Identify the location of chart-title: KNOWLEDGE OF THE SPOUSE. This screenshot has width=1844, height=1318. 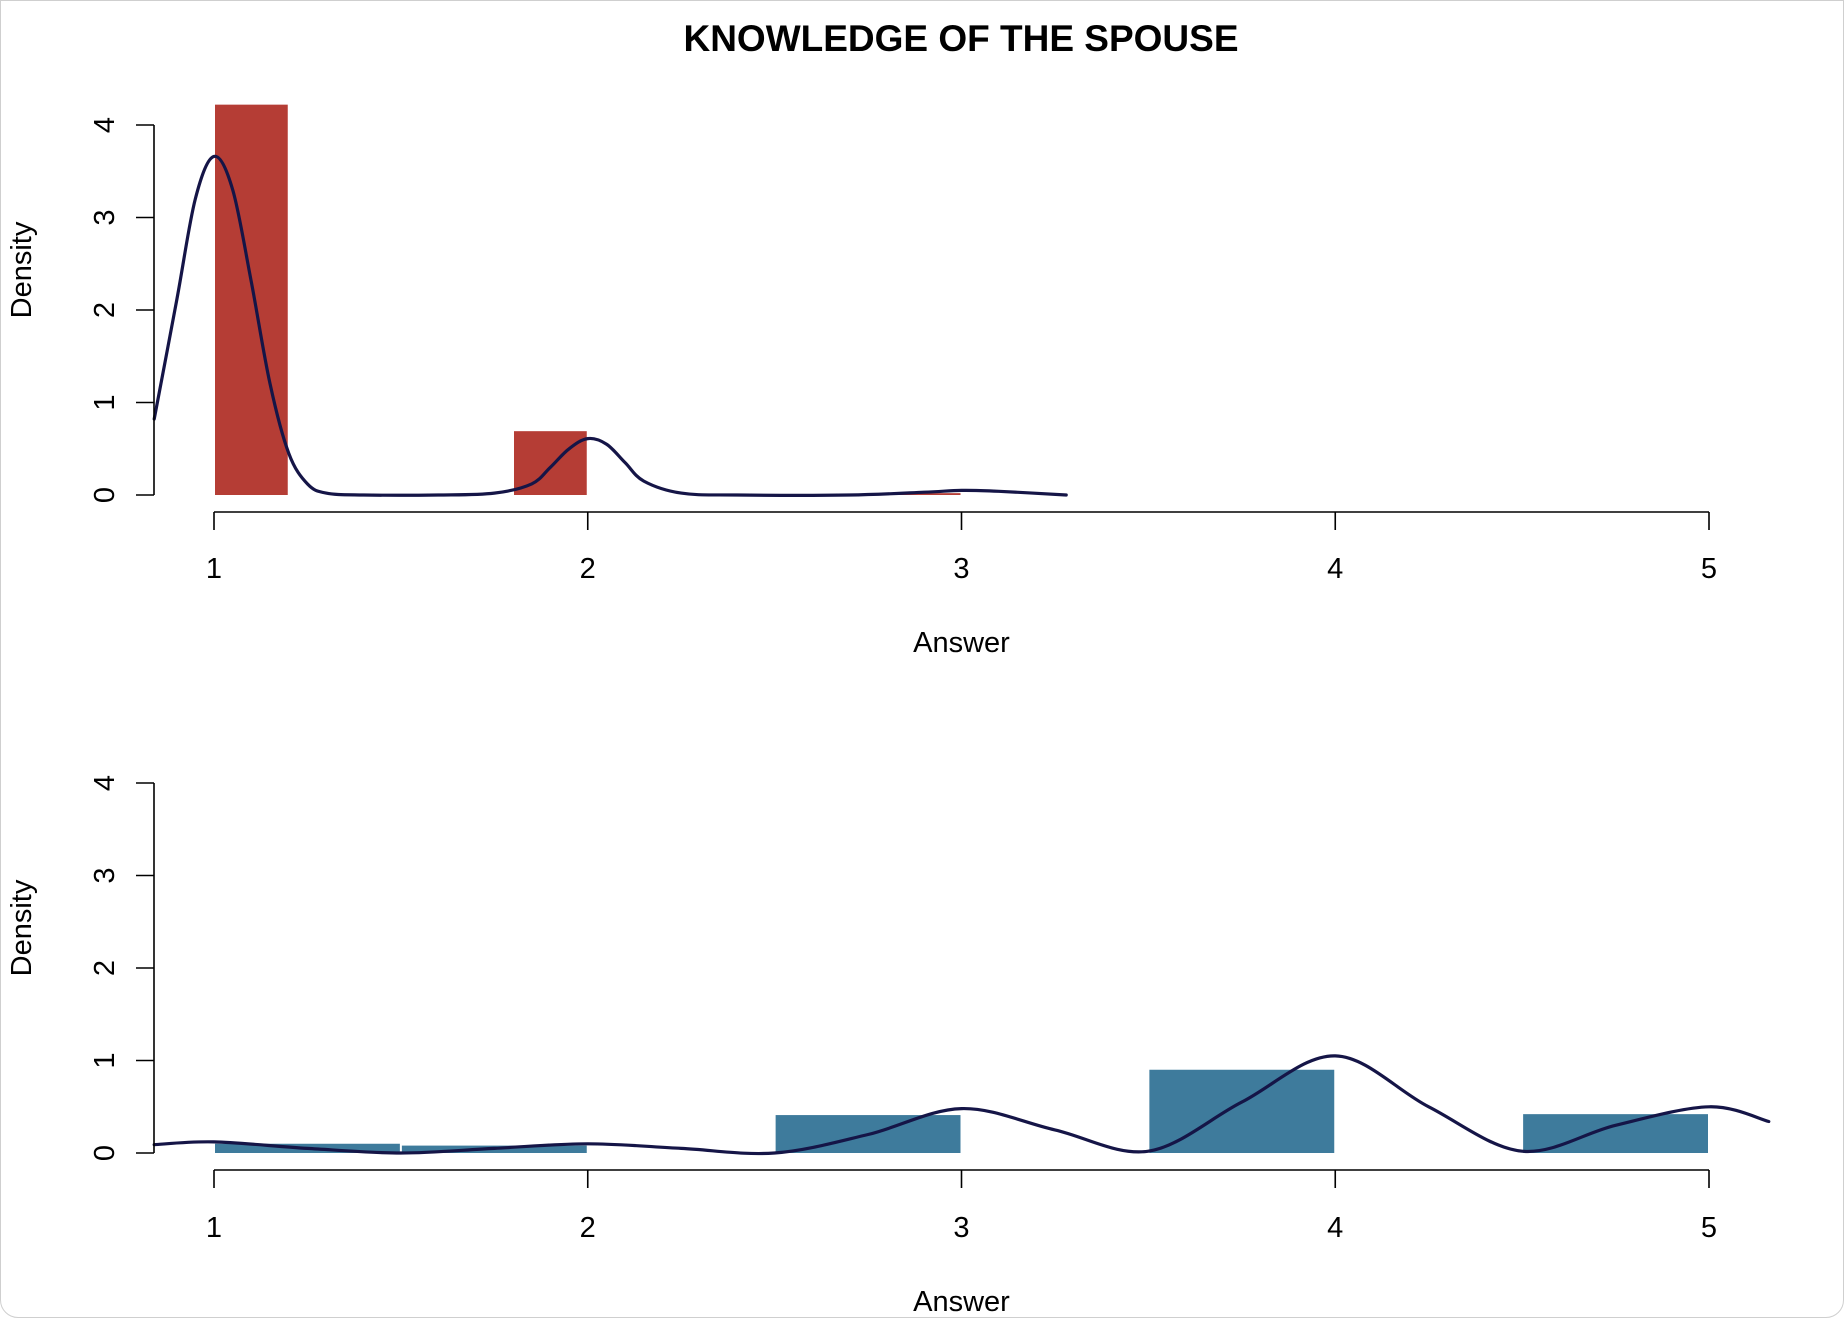
(960, 38).